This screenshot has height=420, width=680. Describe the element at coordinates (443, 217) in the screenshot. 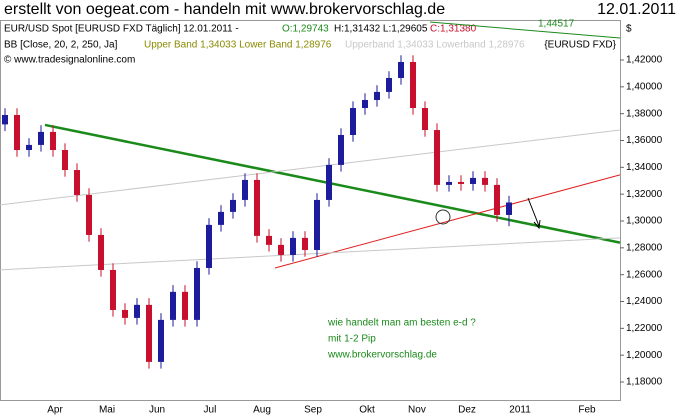

I see `highlight-circle` at that location.